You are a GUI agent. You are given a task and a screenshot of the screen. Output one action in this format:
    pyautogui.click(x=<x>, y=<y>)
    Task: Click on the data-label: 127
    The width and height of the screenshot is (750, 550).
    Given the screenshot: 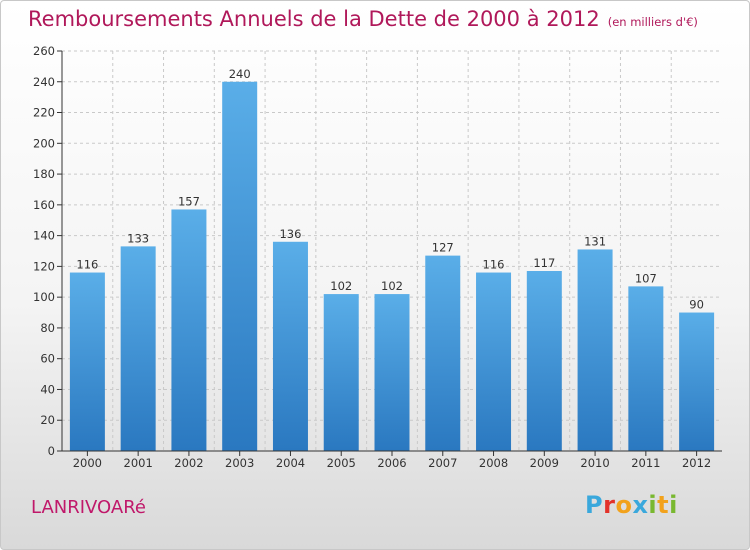 What is the action you would take?
    pyautogui.click(x=443, y=248)
    